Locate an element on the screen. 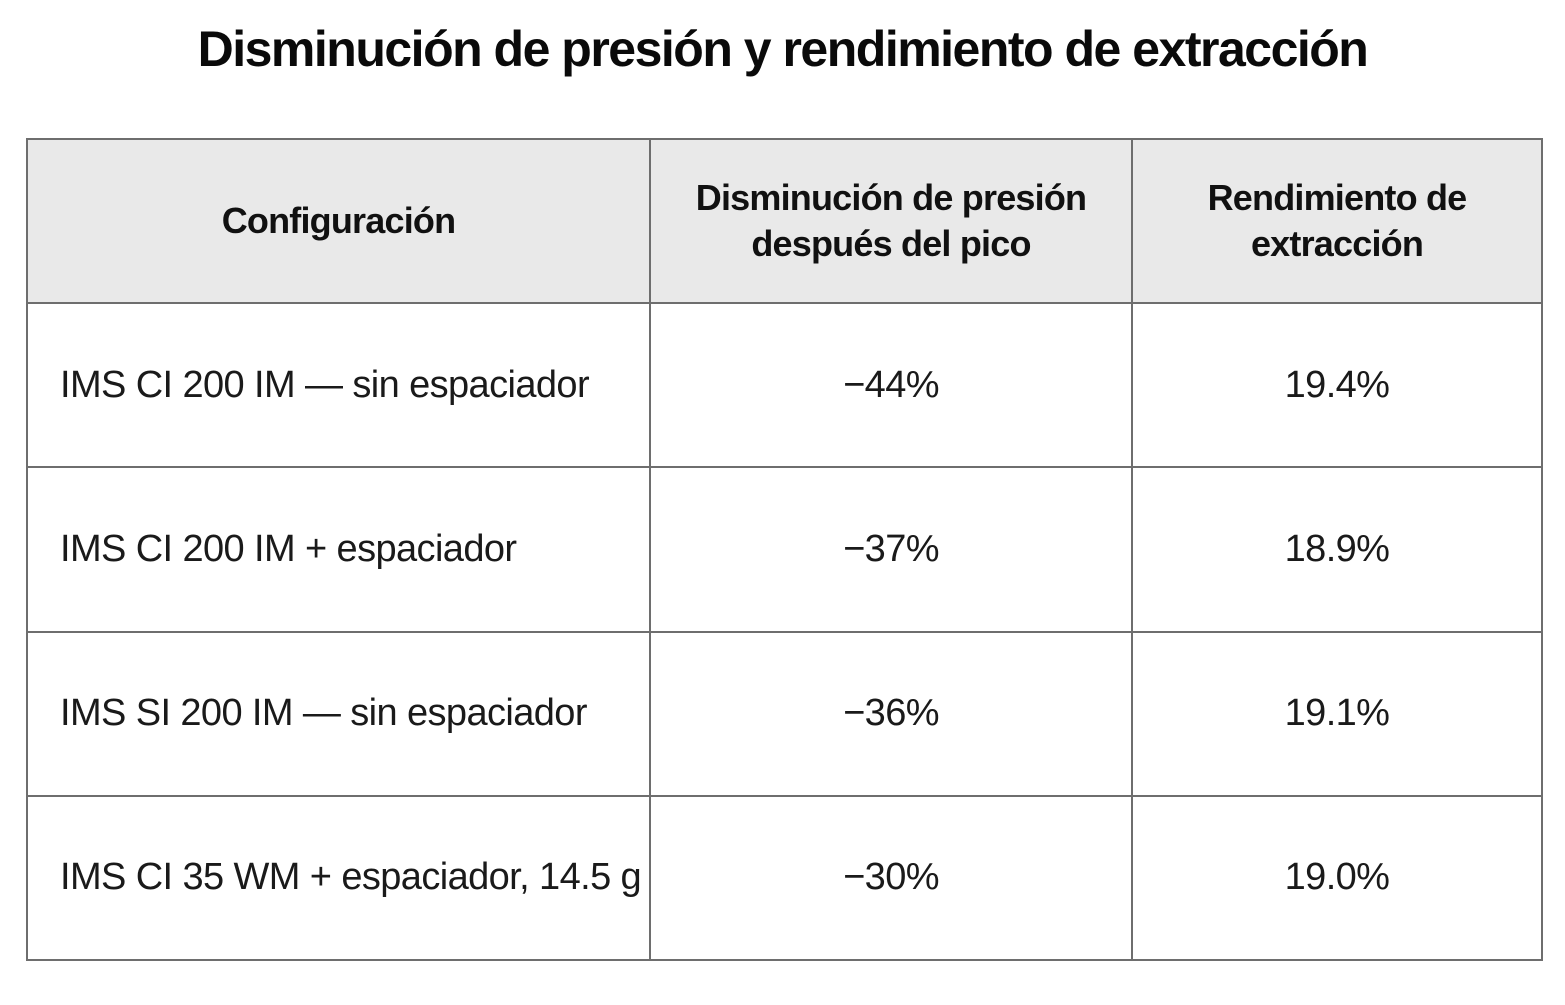 The height and width of the screenshot is (1005, 1565). header-configuracion: Configuración is located at coordinates (338, 221).